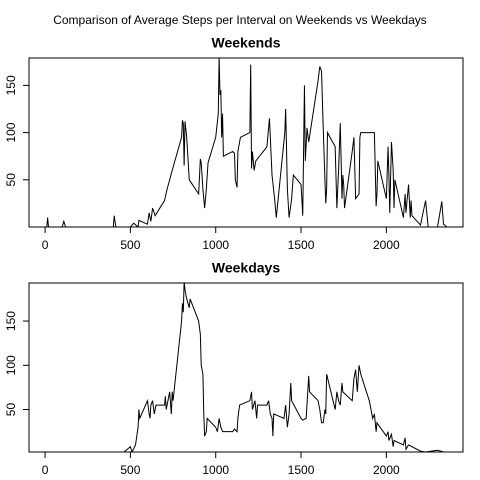 The width and height of the screenshot is (480, 480). I want to click on panel-title: Weekdays, so click(246, 268).